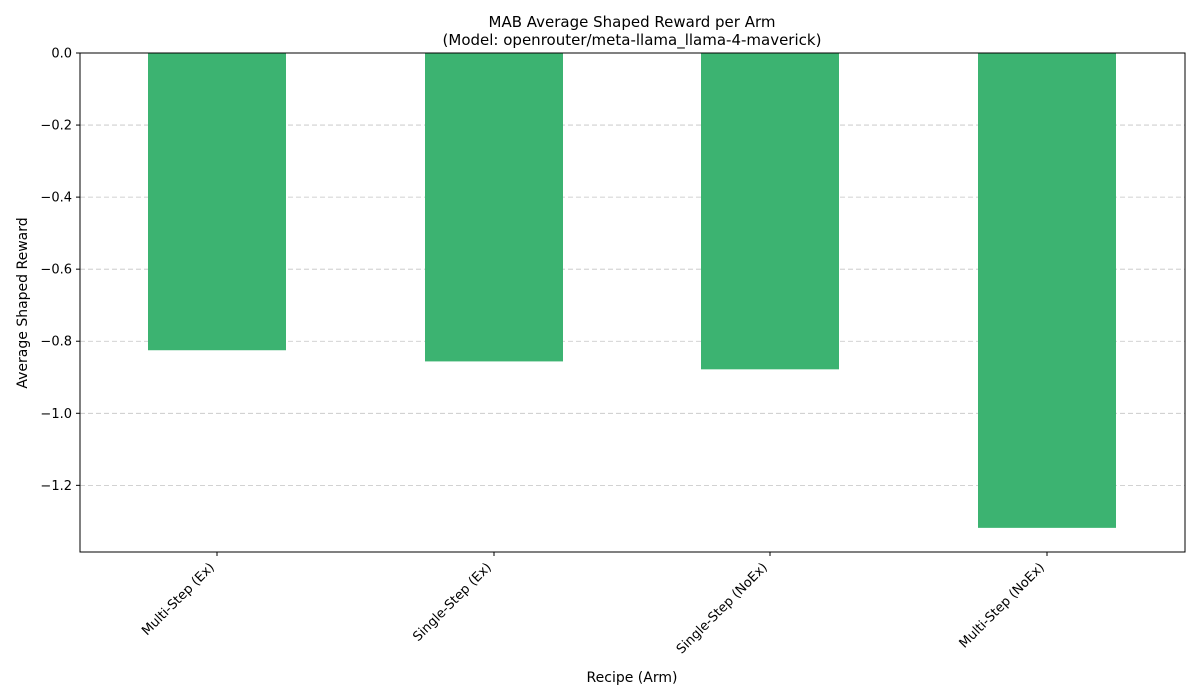  I want to click on y-tick-label: −1.0, so click(56, 414).